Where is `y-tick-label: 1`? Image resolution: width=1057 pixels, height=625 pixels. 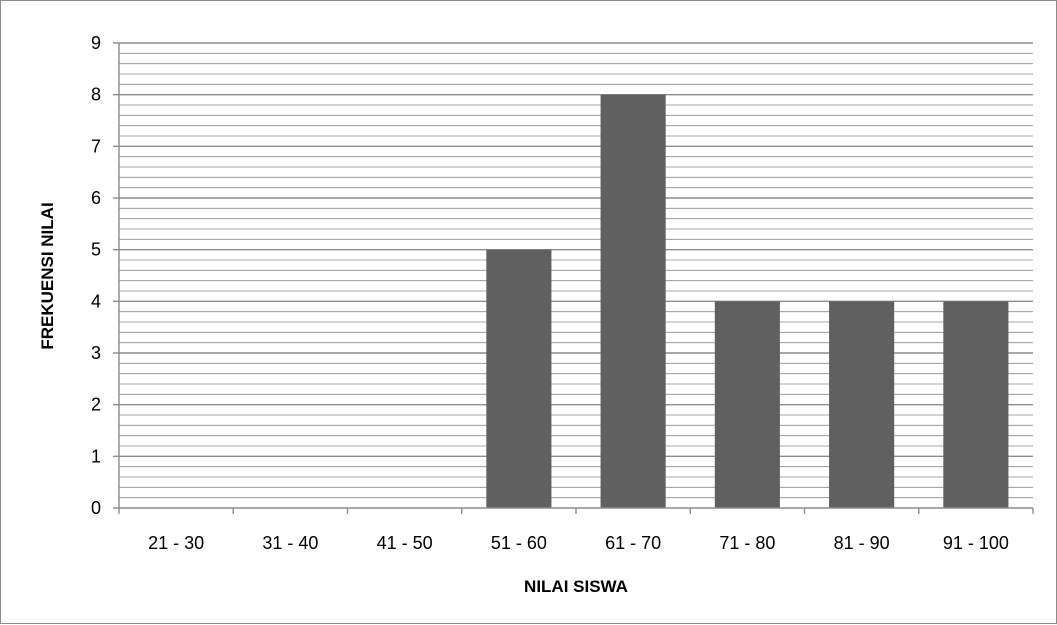 y-tick-label: 1 is located at coordinates (96, 456).